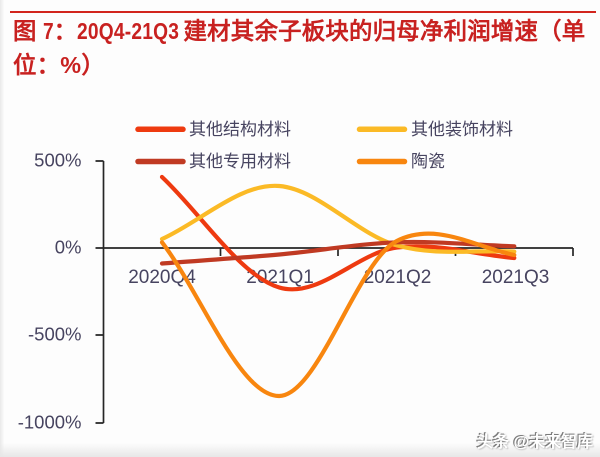 The height and width of the screenshot is (457, 600). What do you see at coordinates (57, 160) in the screenshot?
I see `svg-text: 500%` at bounding box center [57, 160].